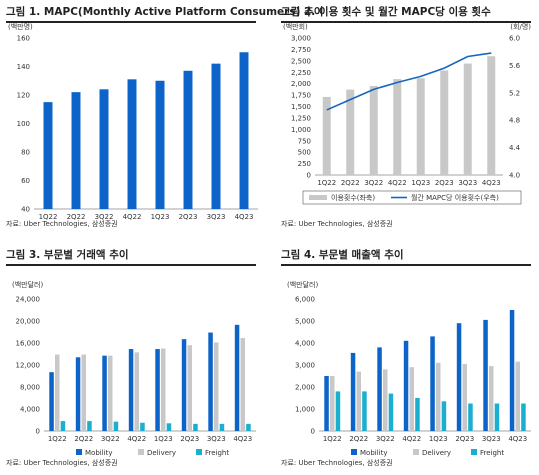 Image resolution: width=539 pixels, height=475 pixels. I want to click on y-tick-label: 24,000, so click(28, 300).